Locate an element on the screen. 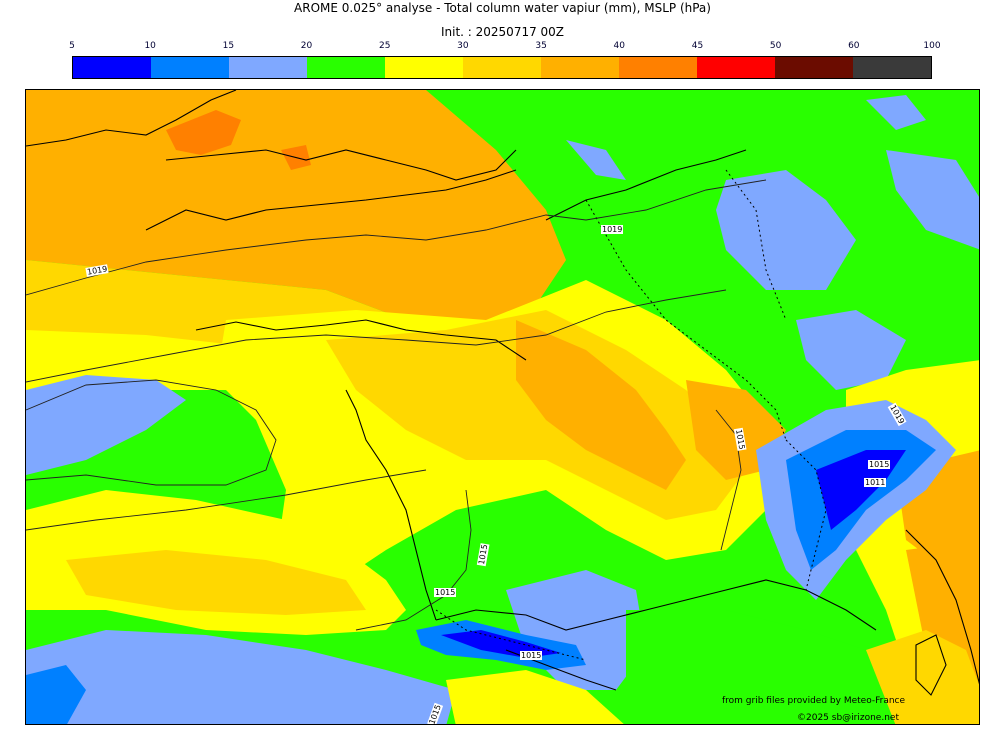  colorbar-tick-label: 5 is located at coordinates (72, 46).